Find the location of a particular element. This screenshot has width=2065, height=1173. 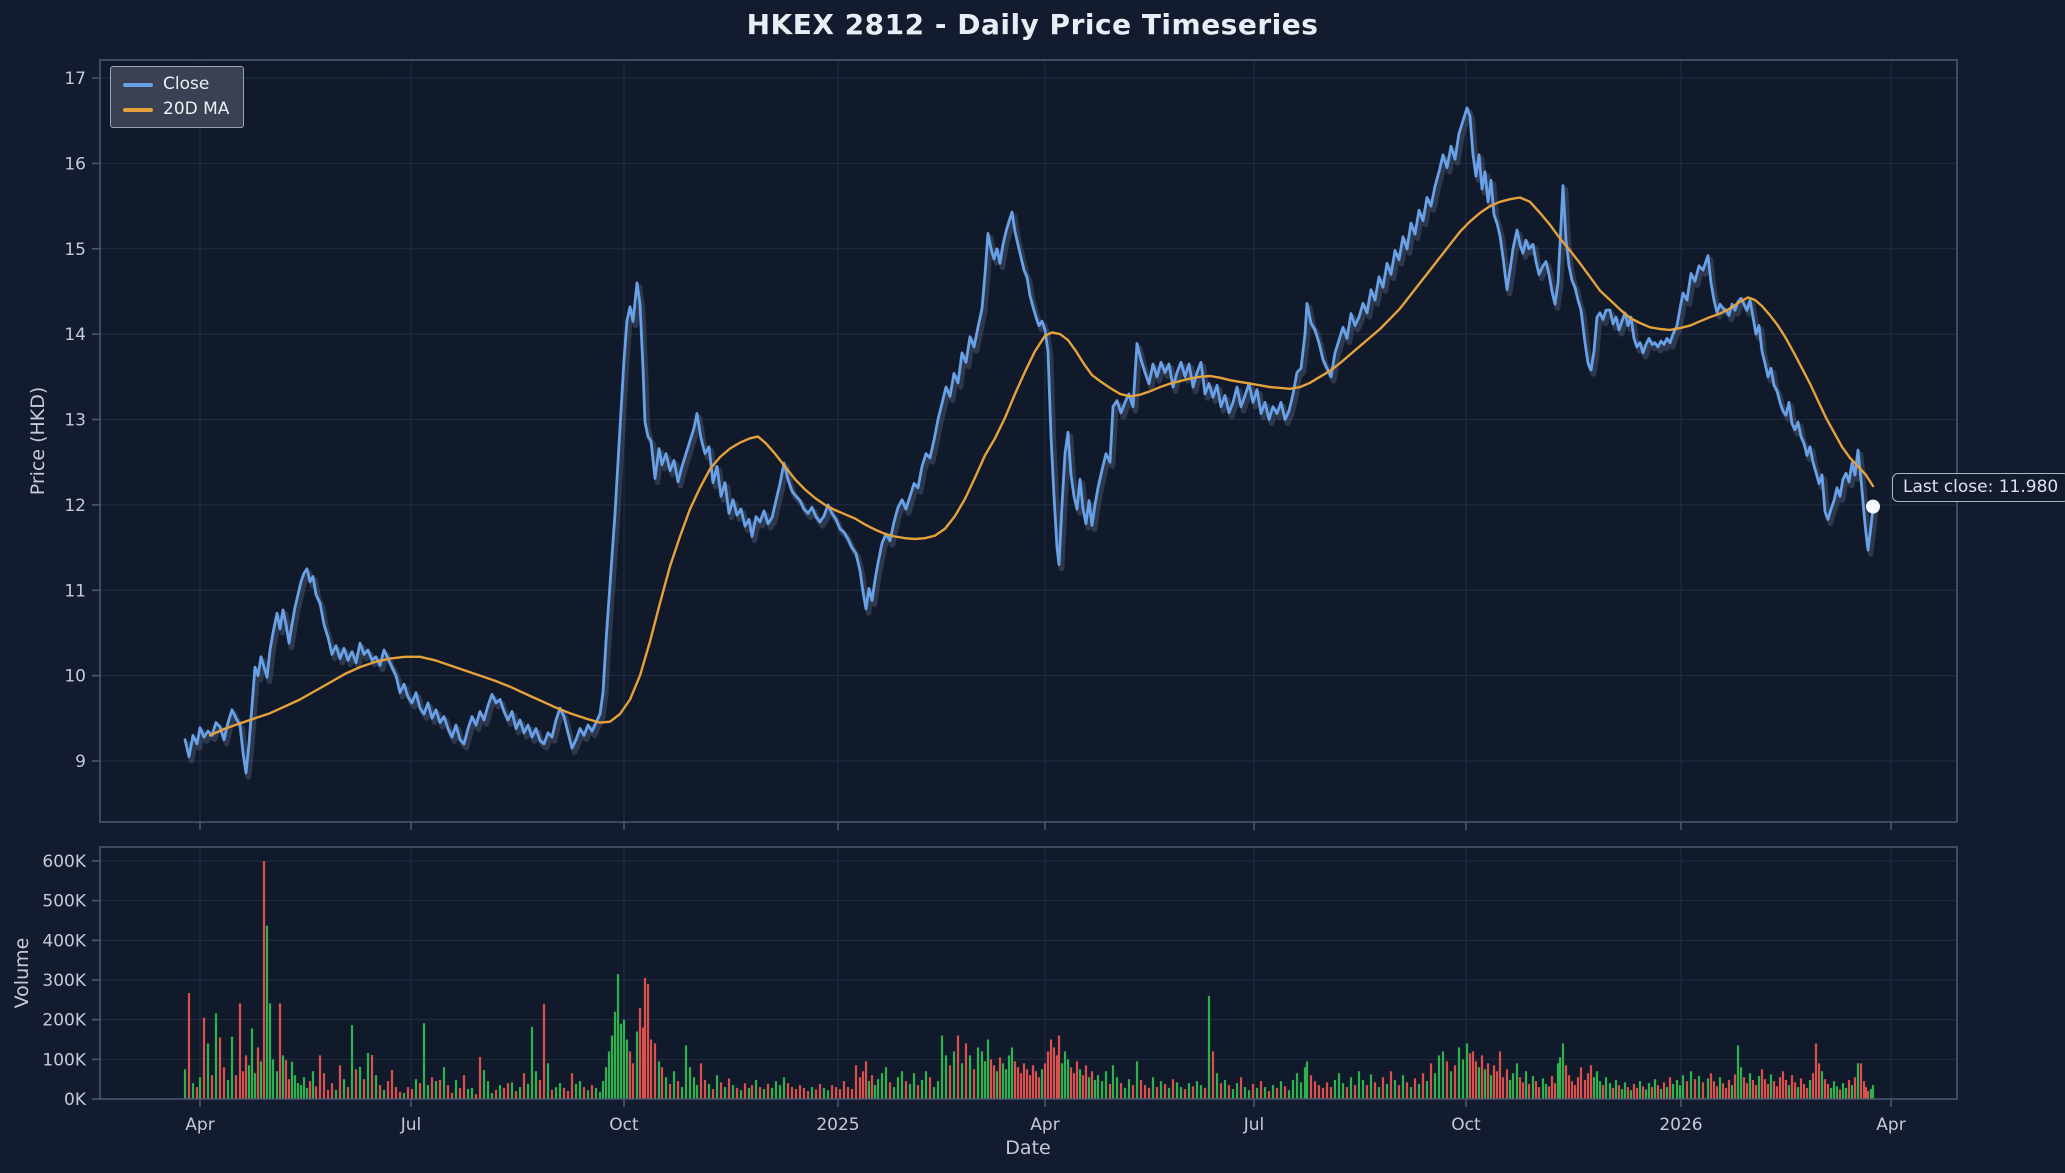

date-axis-label: Date is located at coordinates (1028, 1148).